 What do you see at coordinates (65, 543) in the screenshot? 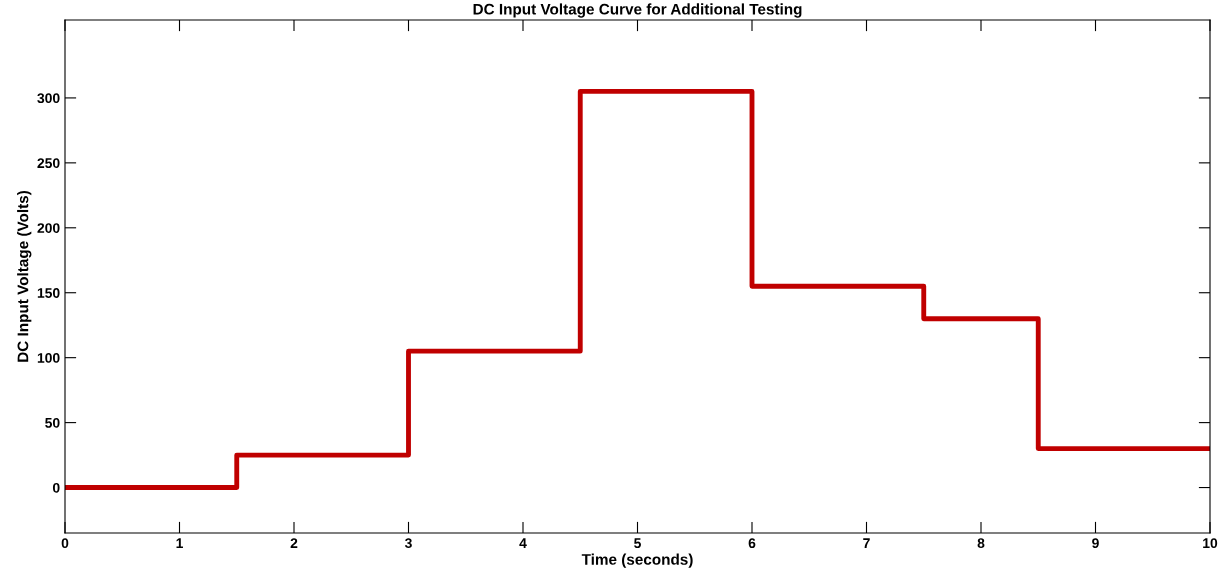
I see `x-tick-label: 0` at bounding box center [65, 543].